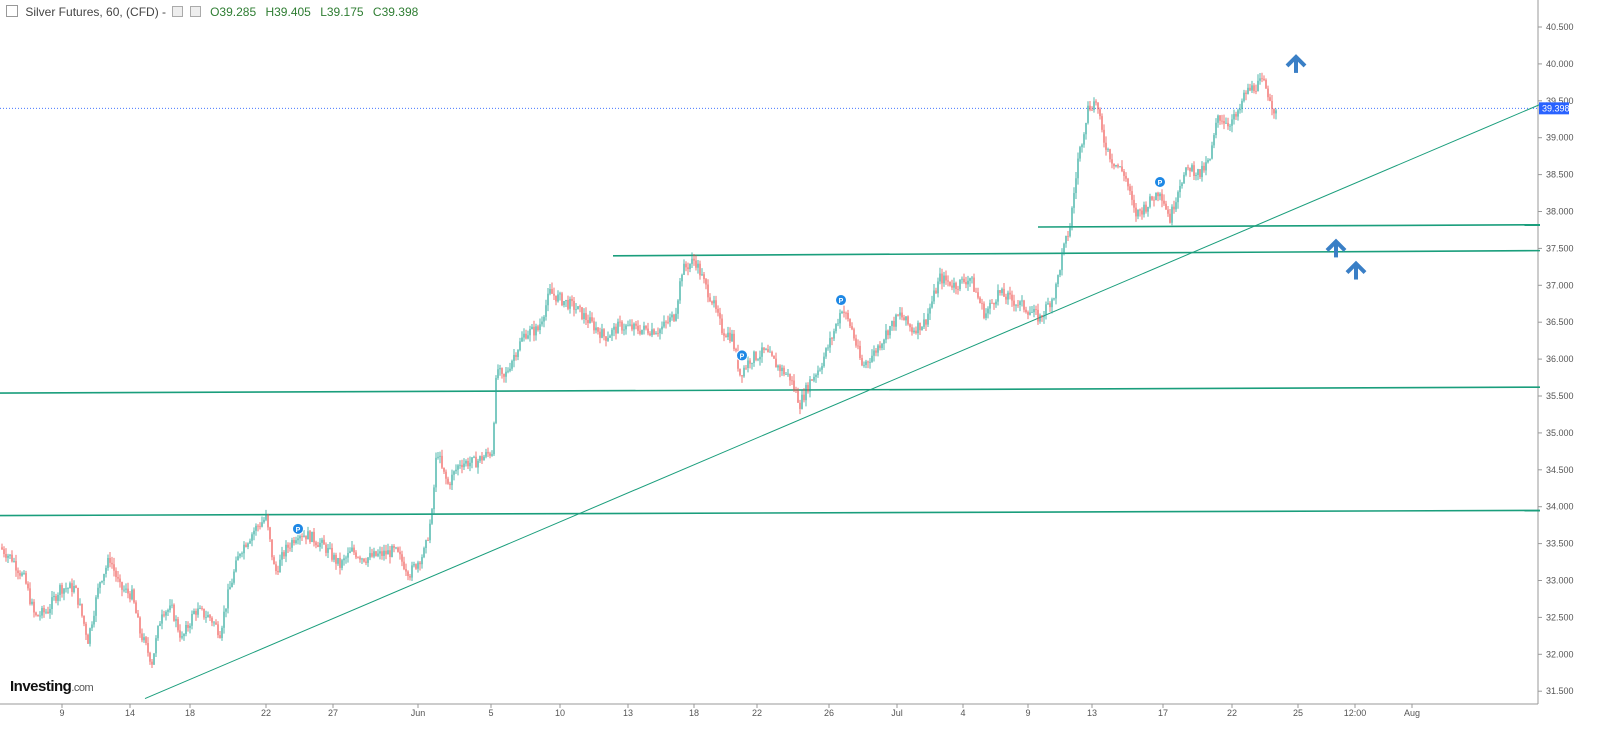 The height and width of the screenshot is (734, 1600). I want to click on ohlc-high: H39.405, so click(288, 12).